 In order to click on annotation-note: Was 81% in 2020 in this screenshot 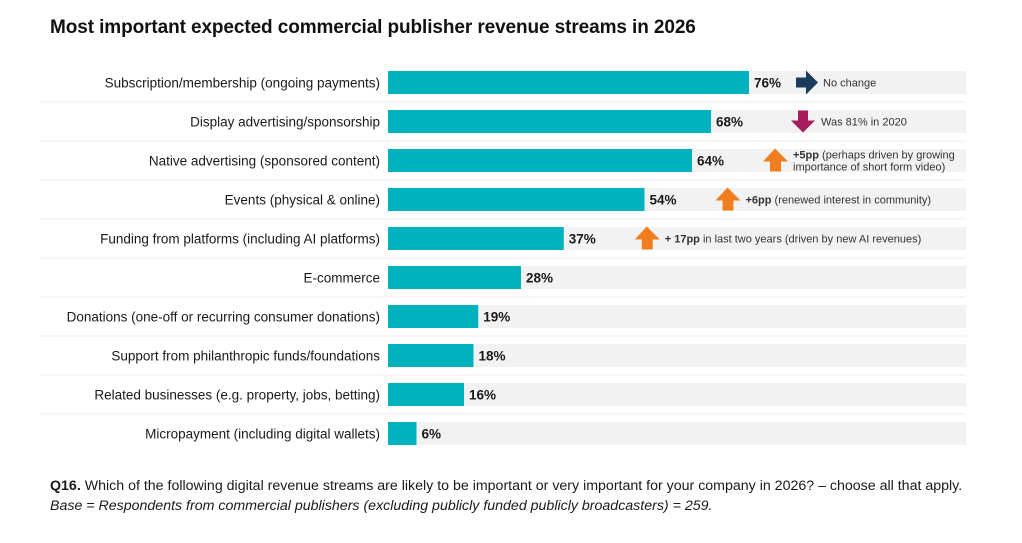, I will do `click(864, 123)`.